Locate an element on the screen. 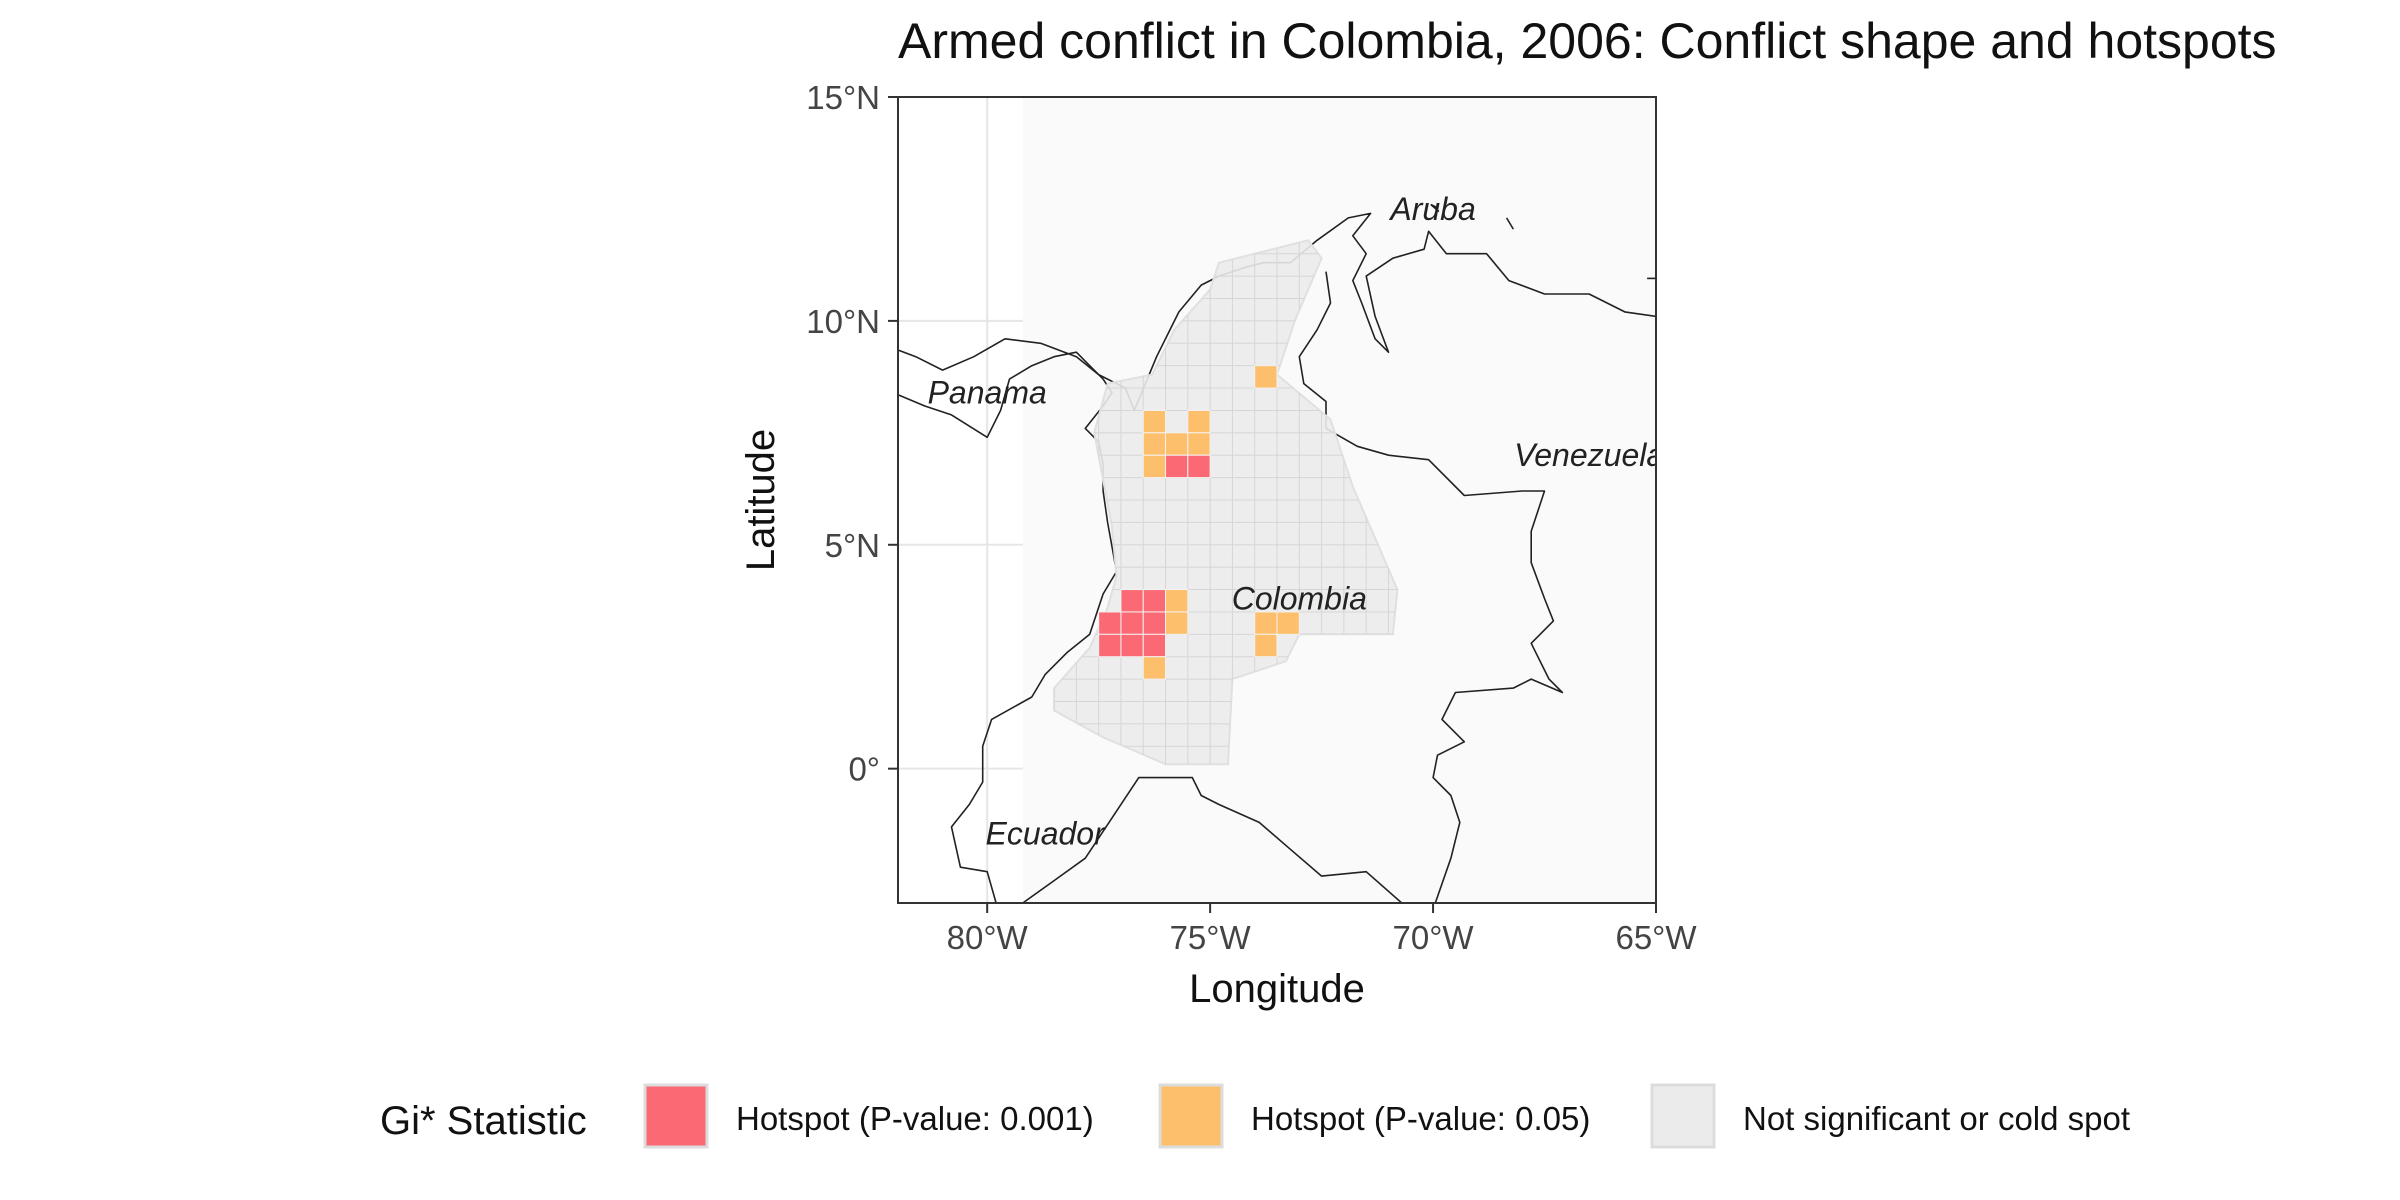 This screenshot has width=2400, height=1200. y-tick-label: 10°N is located at coordinates (843, 321).